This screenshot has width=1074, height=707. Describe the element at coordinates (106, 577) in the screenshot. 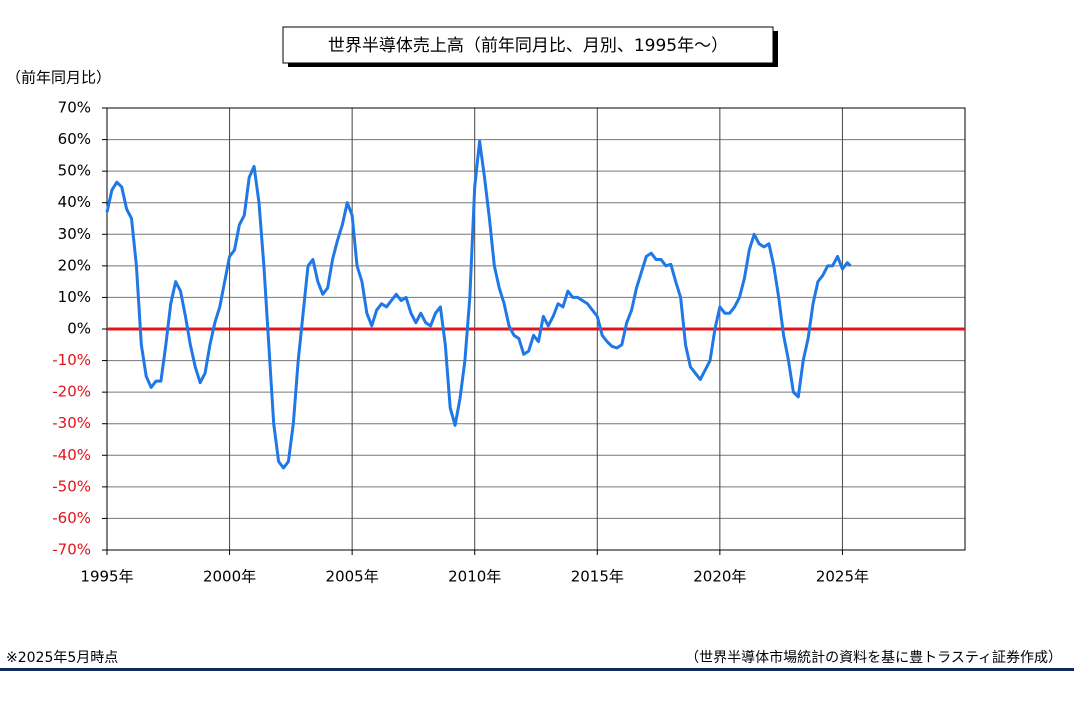

I see `x-tick-label: 1995年` at that location.